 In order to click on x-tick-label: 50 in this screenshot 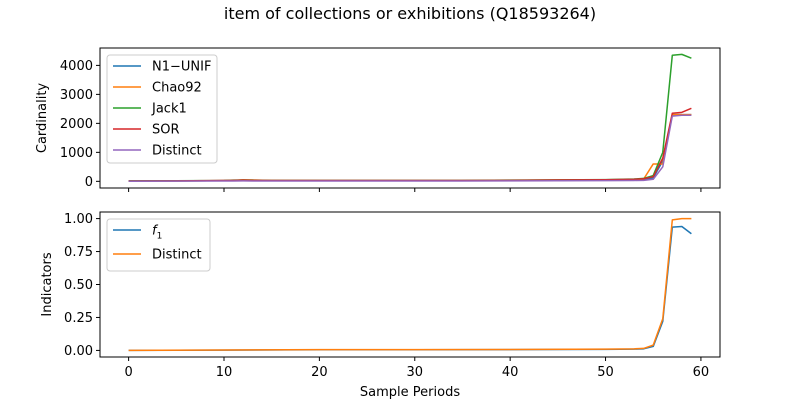, I will do `click(605, 372)`.